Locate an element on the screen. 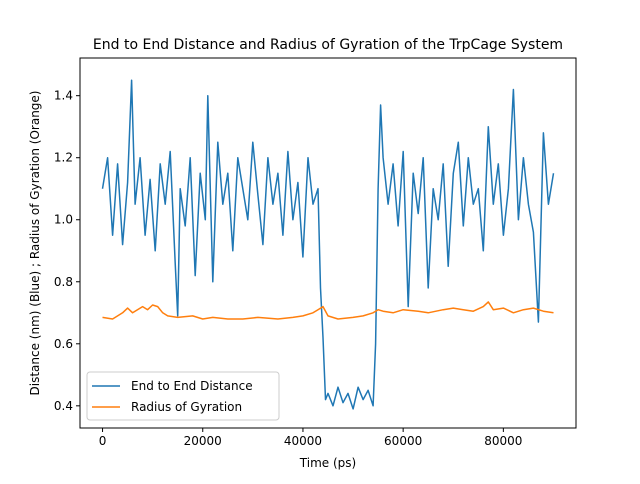 This screenshot has height=484, width=640. x-tick-label: 60000 is located at coordinates (403, 441).